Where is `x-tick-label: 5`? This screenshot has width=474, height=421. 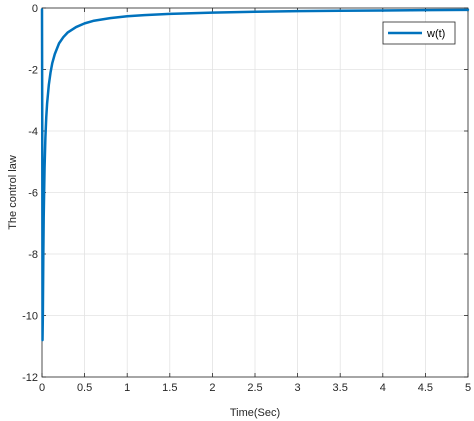 x-tick-label: 5 is located at coordinates (468, 388).